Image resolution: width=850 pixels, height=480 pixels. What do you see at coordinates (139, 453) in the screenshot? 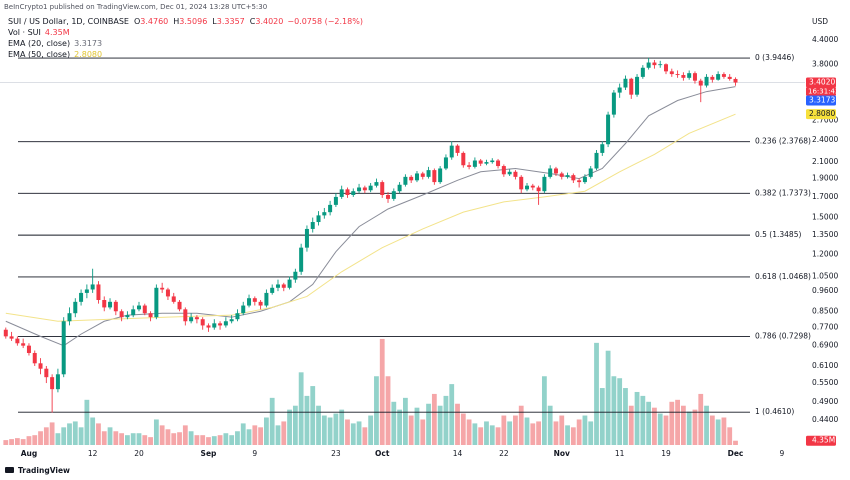
I see `x-tick-label: 20` at bounding box center [139, 453].